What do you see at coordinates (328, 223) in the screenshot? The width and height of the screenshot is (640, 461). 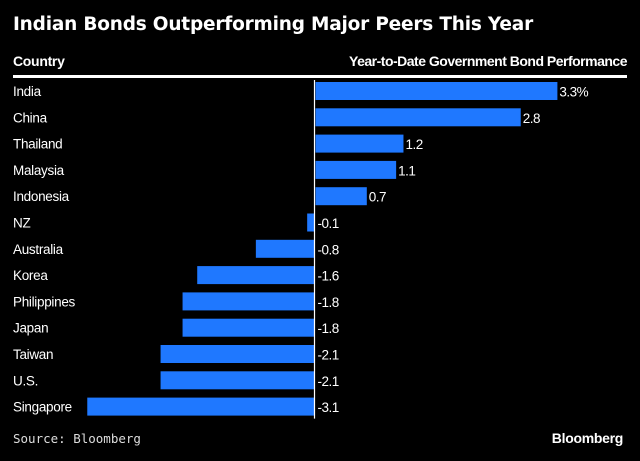 I see `data-label: -0.1` at bounding box center [328, 223].